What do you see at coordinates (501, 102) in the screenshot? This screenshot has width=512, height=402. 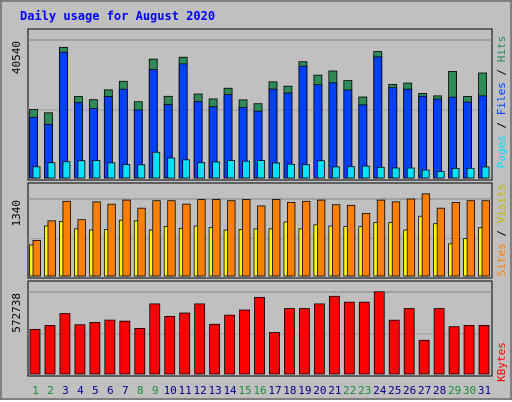 I see `legend-hits-panel: Pages / Files / Hits` at bounding box center [501, 102].